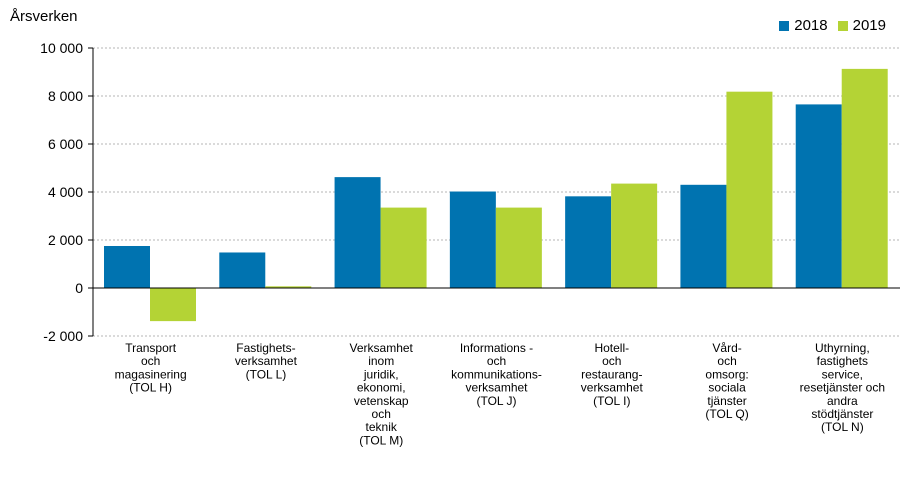  Describe the element at coordinates (726, 401) in the screenshot. I see `category-label-line: tjänster` at that location.